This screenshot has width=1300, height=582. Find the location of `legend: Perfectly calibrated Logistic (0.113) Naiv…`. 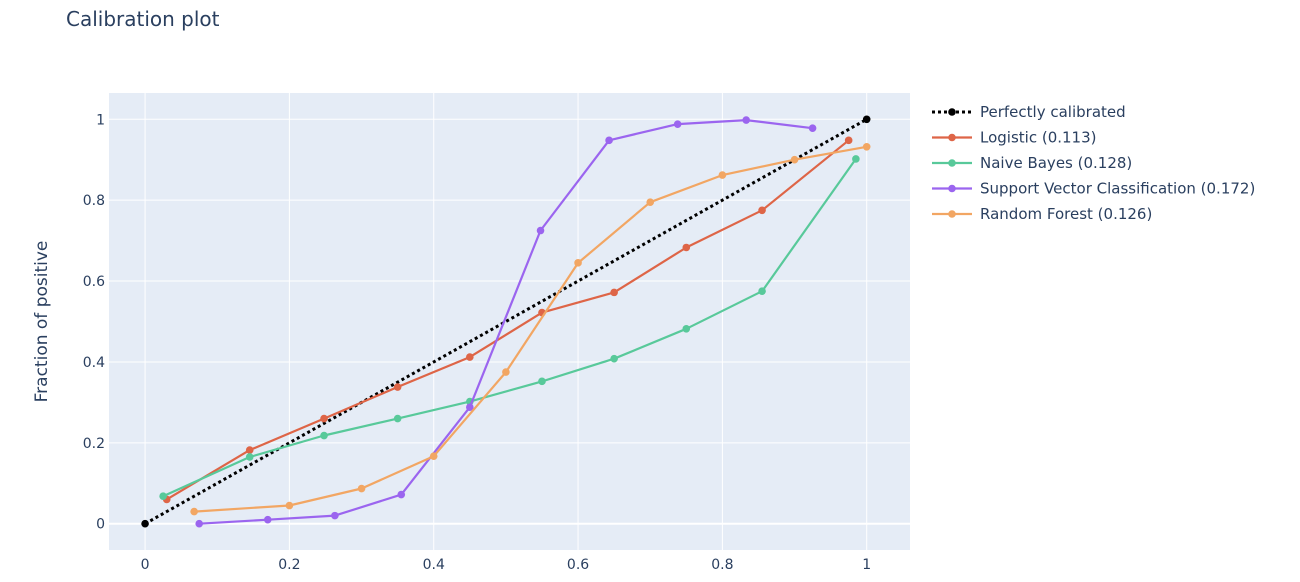

legend: Perfectly calibrated Logistic (0.113) Naiv… is located at coordinates (1093, 163).